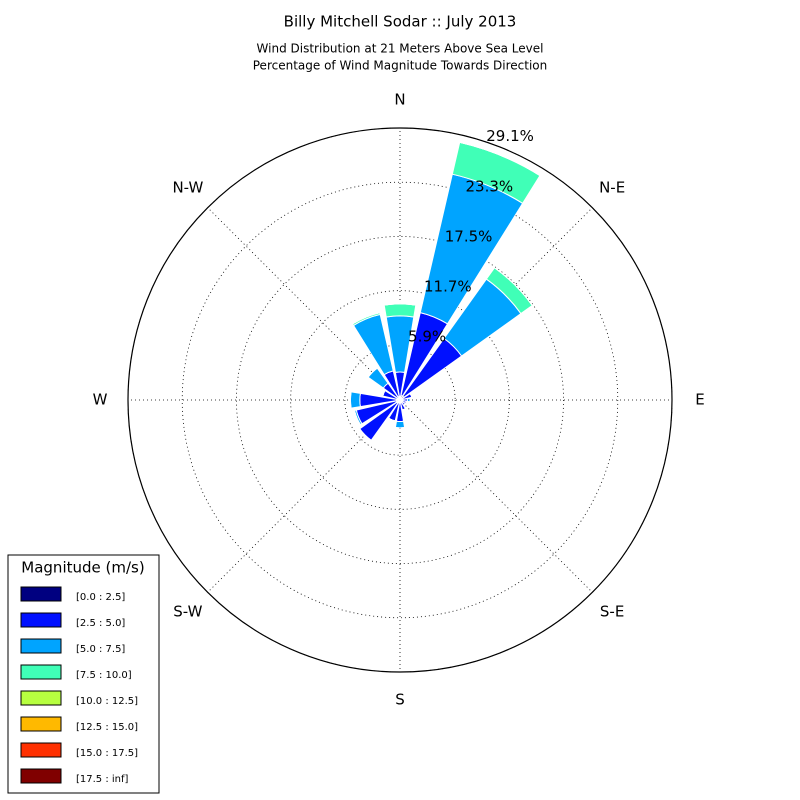 The image size is (800, 800). I want to click on direction-label: N-W, so click(187, 187).